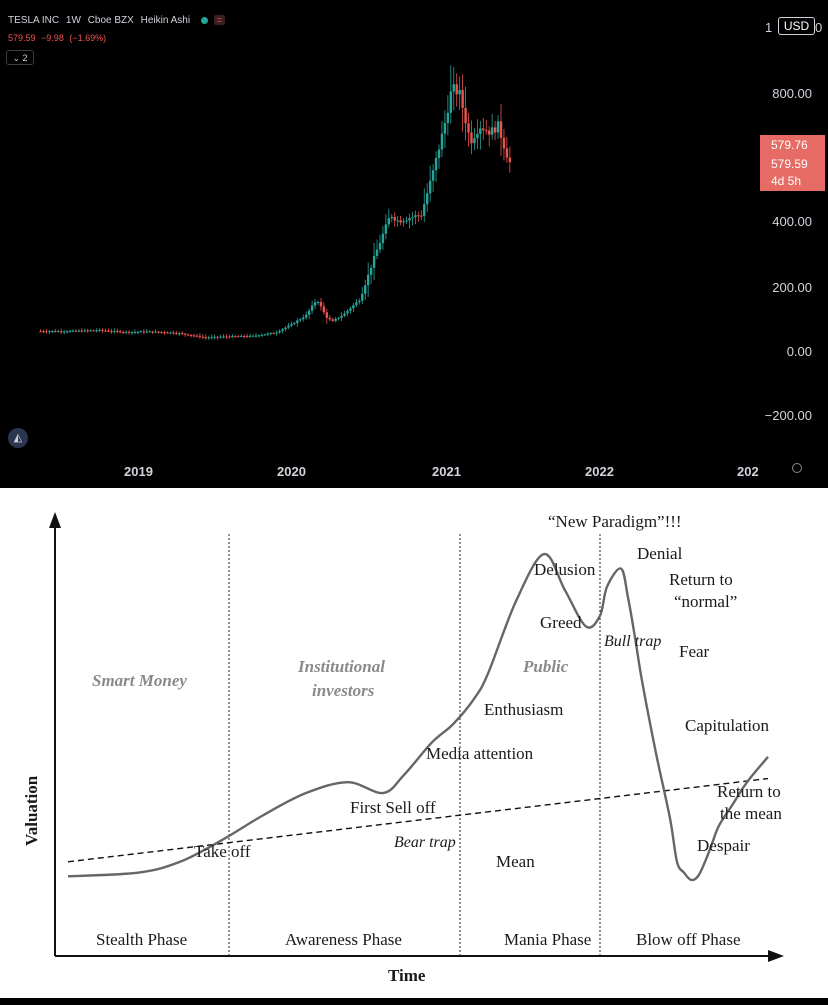 Image resolution: width=828 pixels, height=1005 pixels. I want to click on chart-style-label: Heikin Ashi, so click(165, 20).